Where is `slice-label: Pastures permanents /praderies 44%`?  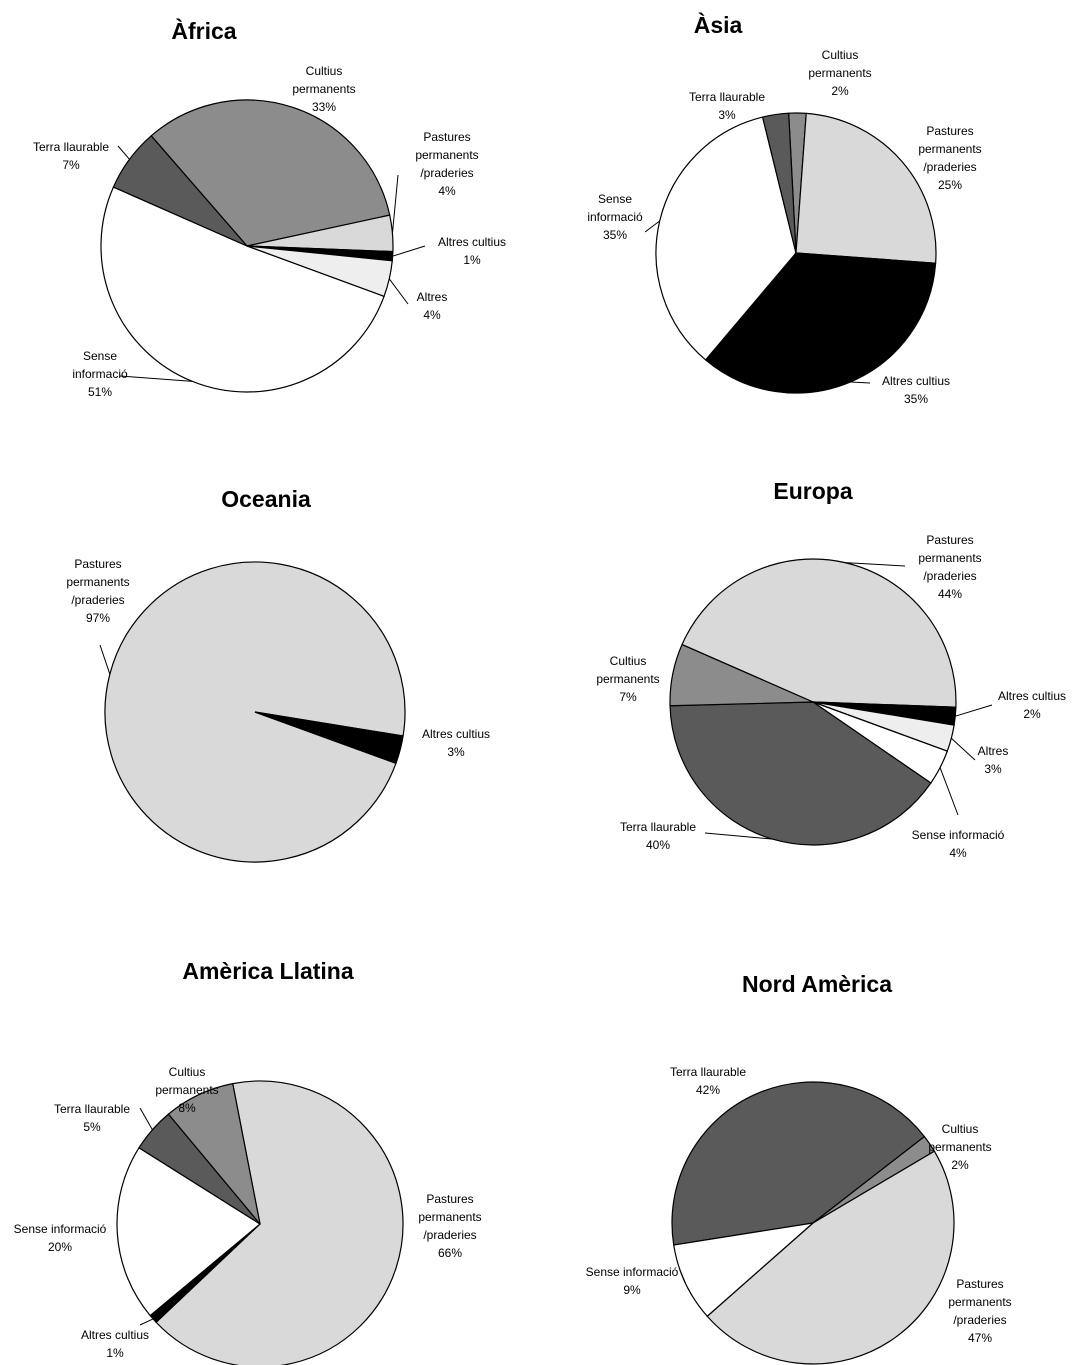 slice-label: Pastures permanents /praderies 44% is located at coordinates (949, 567).